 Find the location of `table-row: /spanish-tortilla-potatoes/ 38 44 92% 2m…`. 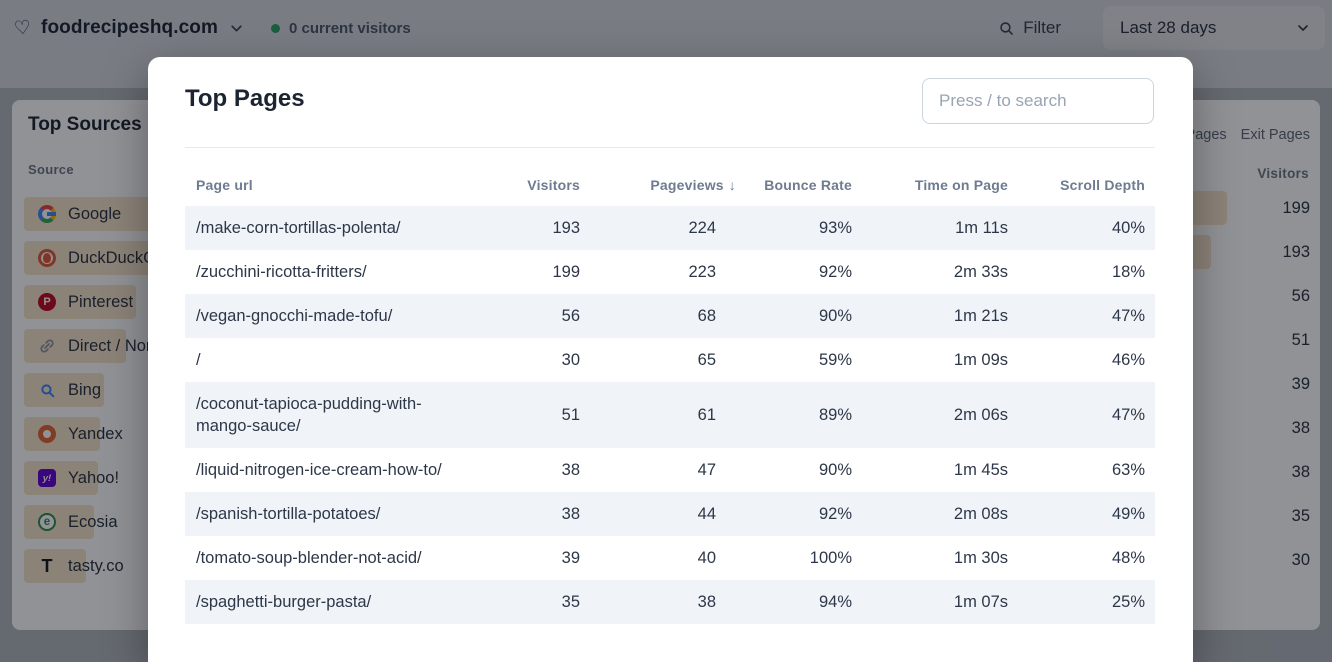

table-row: /spanish-tortilla-potatoes/ 38 44 92% 2m… is located at coordinates (670, 514).